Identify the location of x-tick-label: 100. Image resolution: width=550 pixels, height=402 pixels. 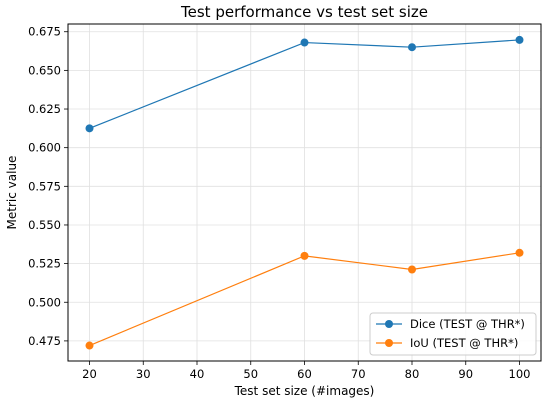
(520, 374).